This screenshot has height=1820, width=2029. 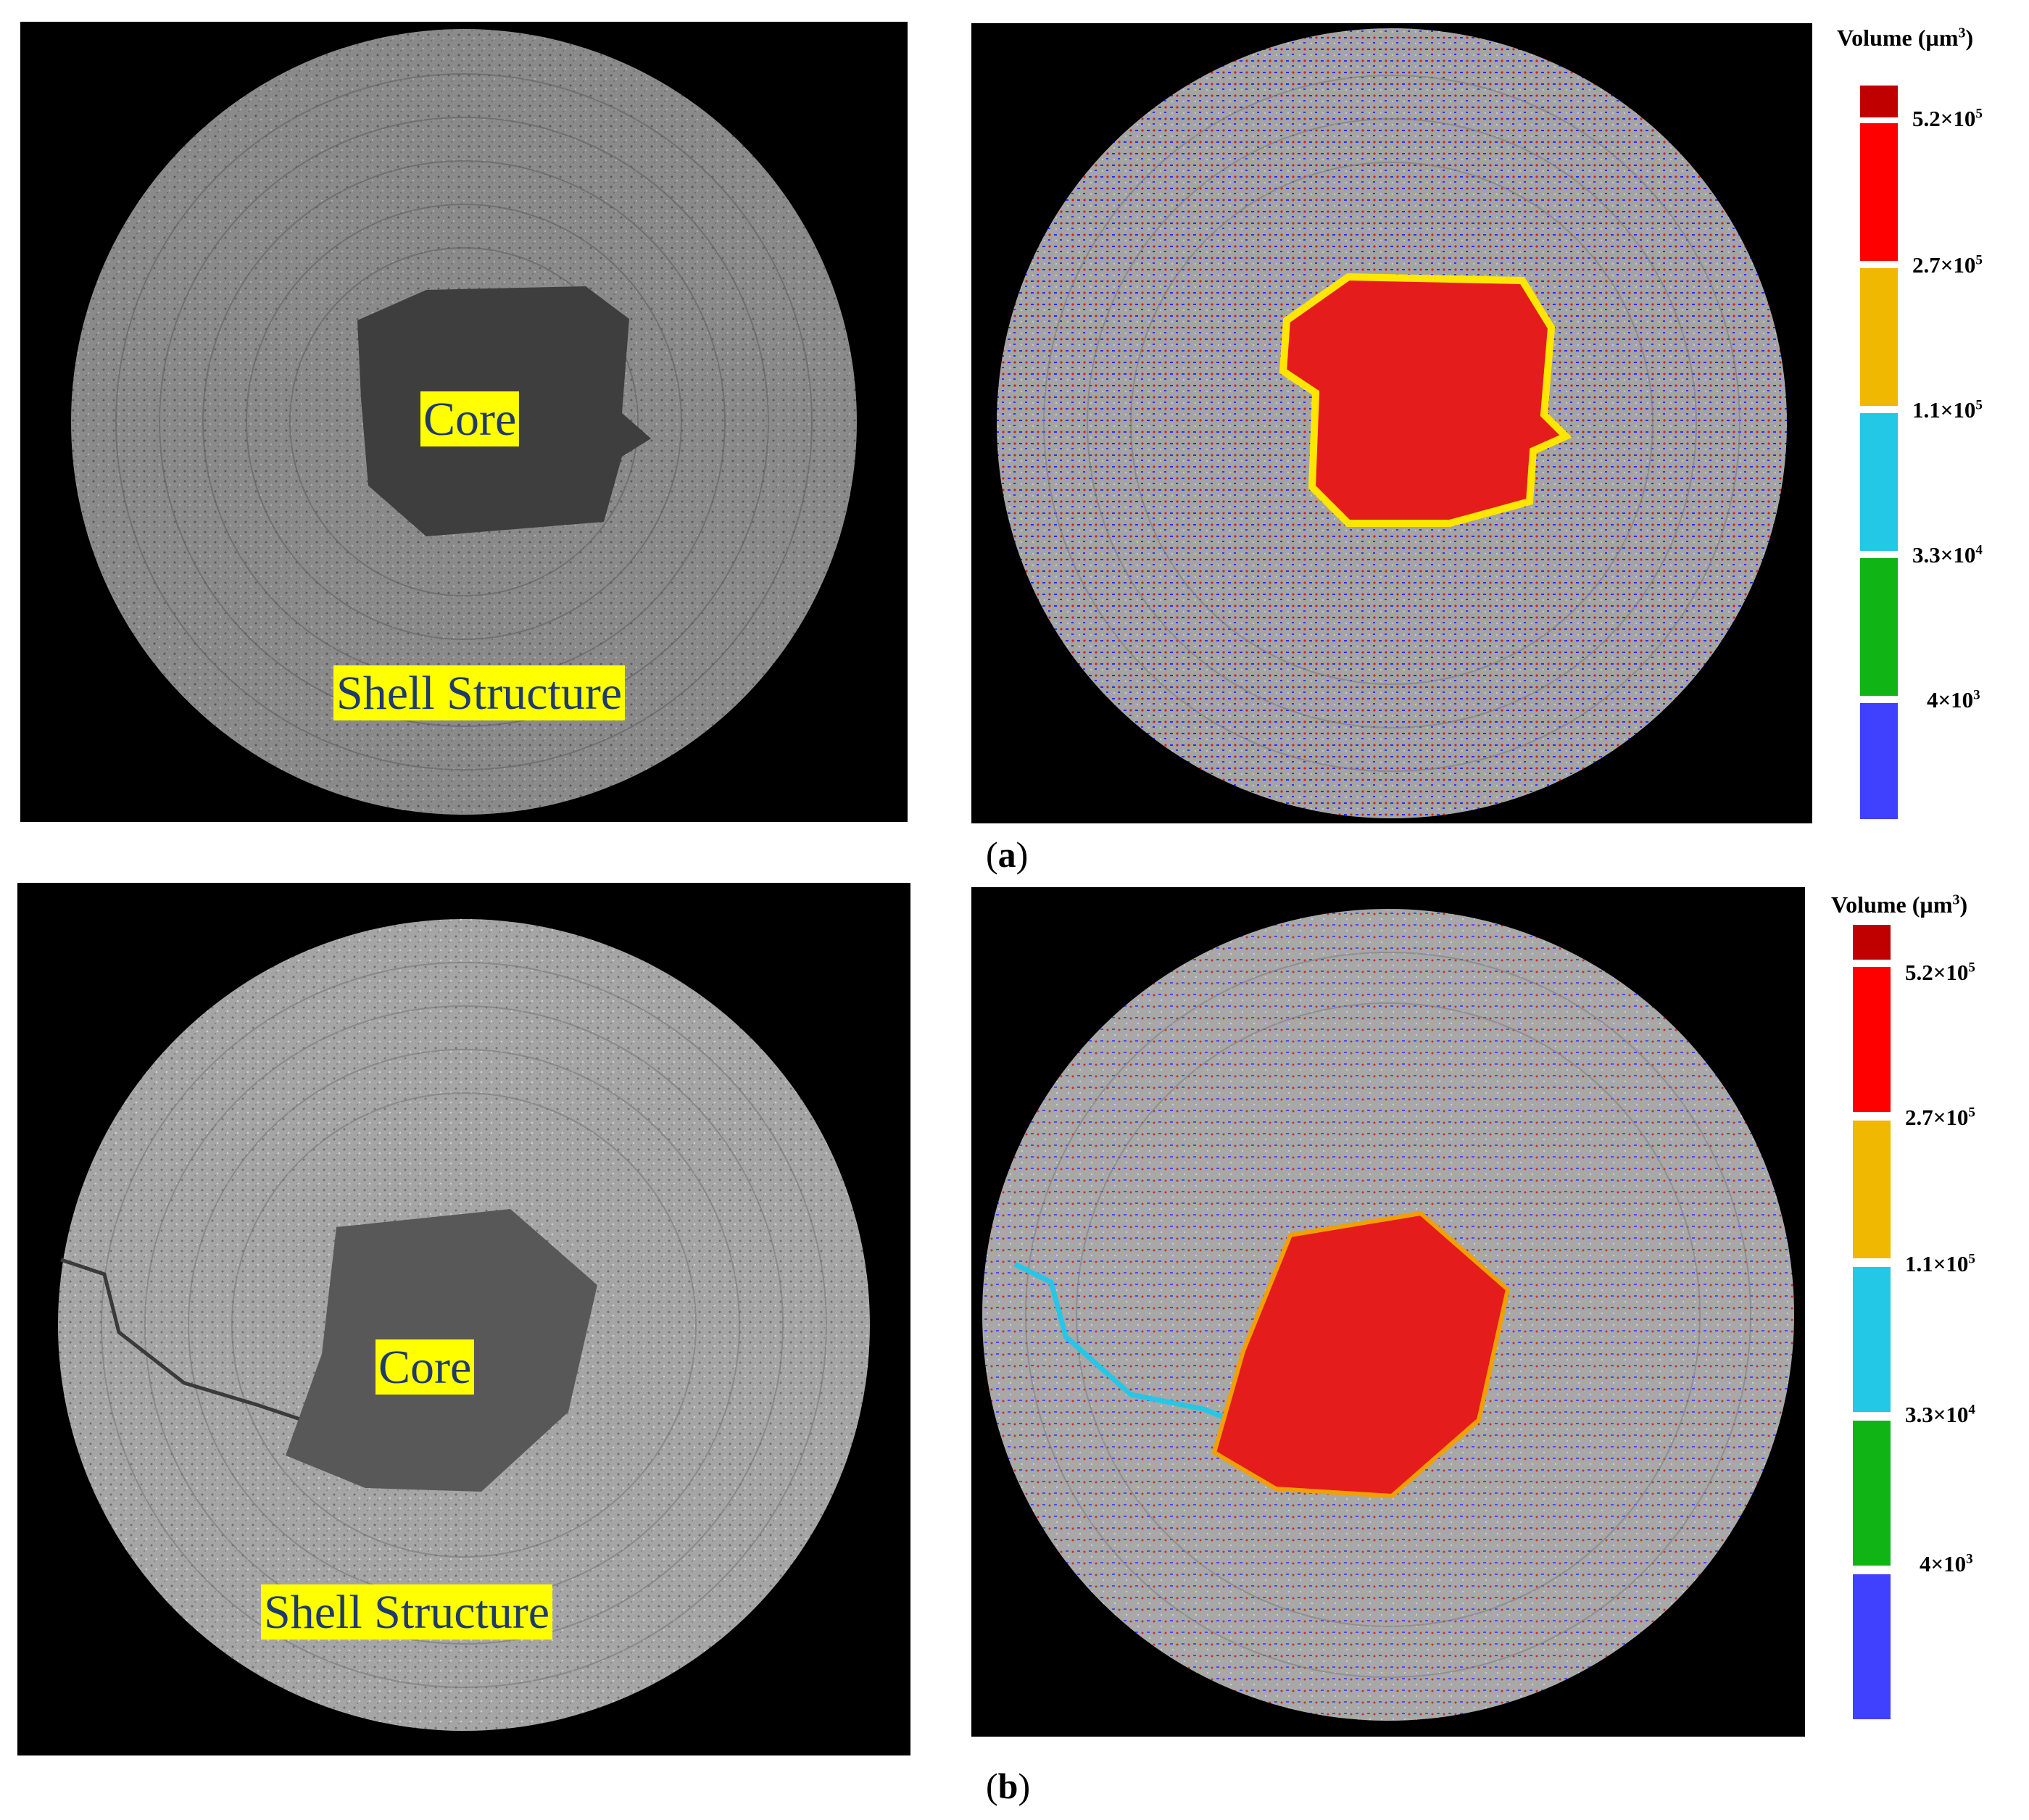 I want to click on caption-a: (a), so click(x=1007, y=854).